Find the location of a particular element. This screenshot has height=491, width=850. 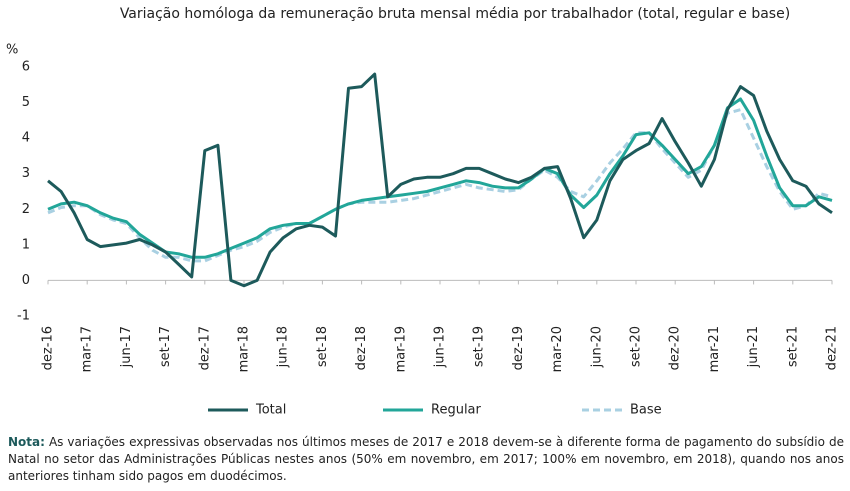

legend-label: Base is located at coordinates (646, 410).